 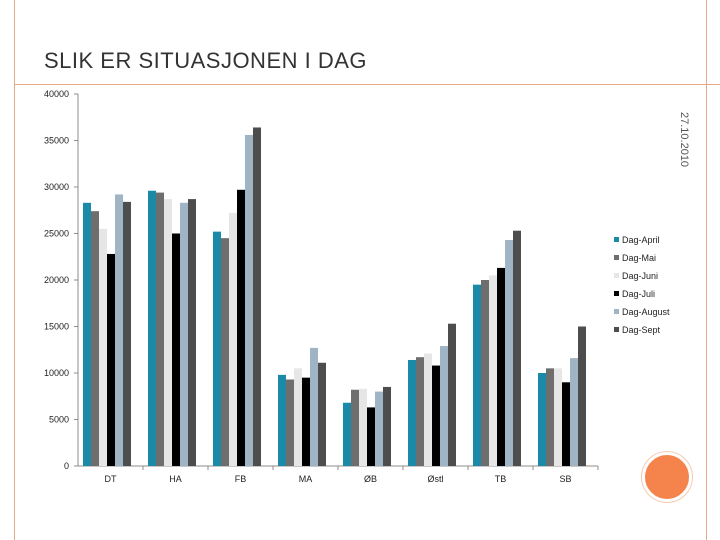 What do you see at coordinates (241, 479) in the screenshot?
I see `x-tick-label: FB` at bounding box center [241, 479].